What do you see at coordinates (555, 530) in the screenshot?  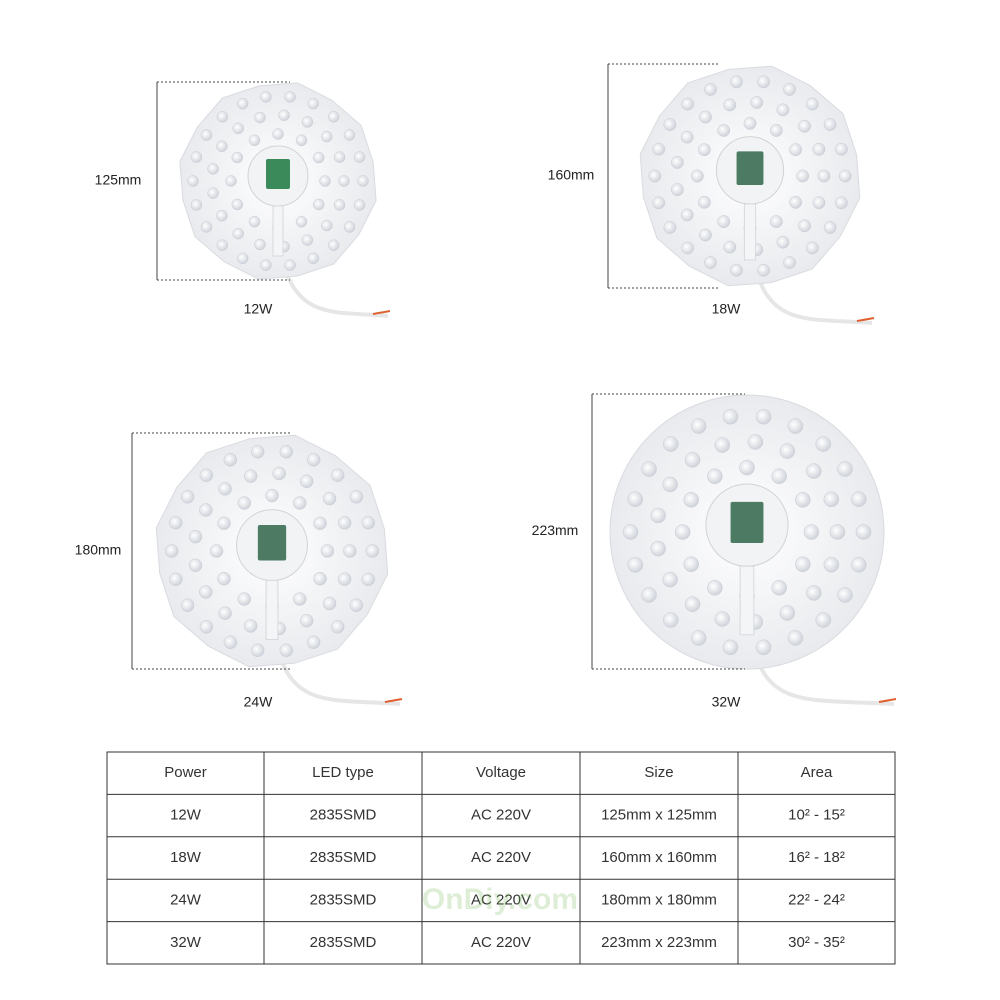 I see `size-label: 223mm` at bounding box center [555, 530].